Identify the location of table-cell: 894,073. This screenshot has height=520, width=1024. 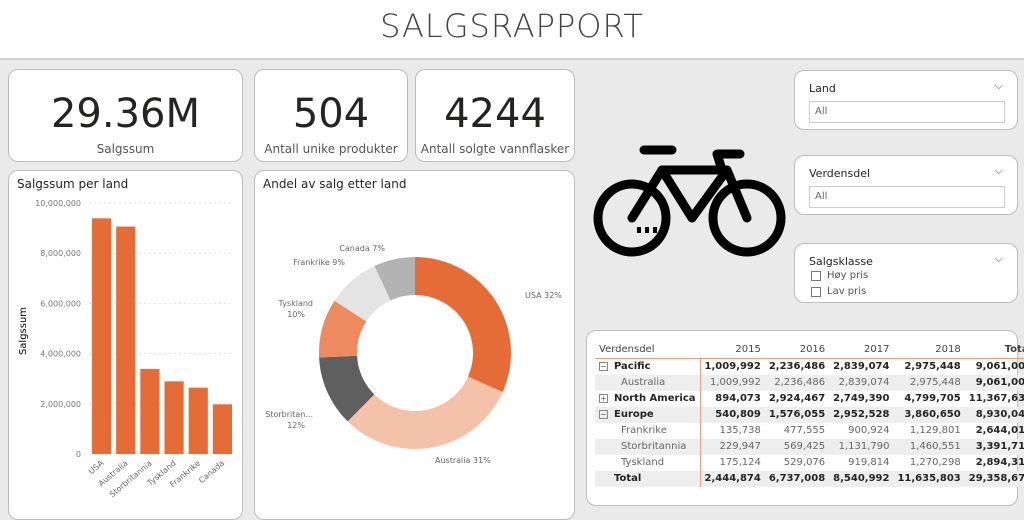
(738, 398).